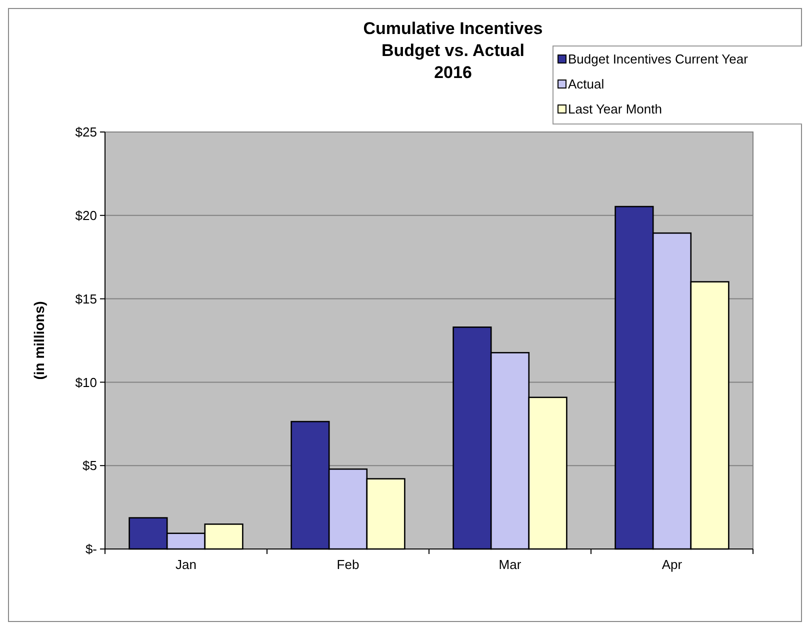 The image size is (810, 630). What do you see at coordinates (186, 564) in the screenshot?
I see `x-tick-label: Jan` at bounding box center [186, 564].